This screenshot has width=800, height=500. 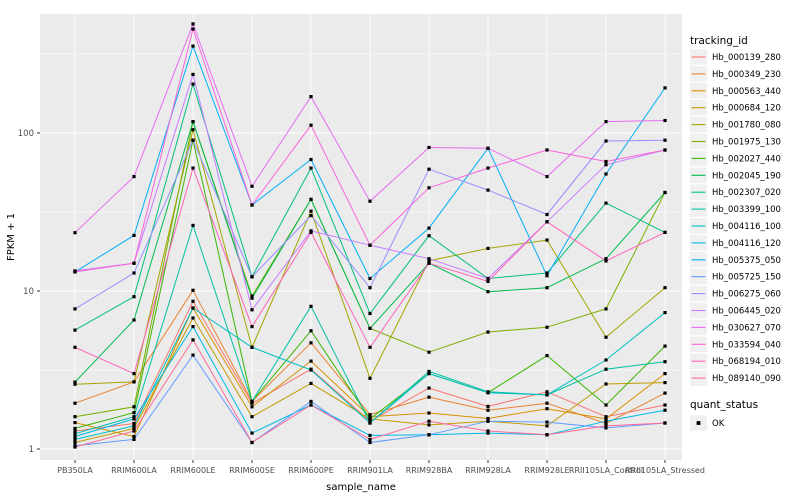 What do you see at coordinates (735, 158) in the screenshot?
I see `legend-item-Hb_002027_440: Hb_002027_440` at bounding box center [735, 158].